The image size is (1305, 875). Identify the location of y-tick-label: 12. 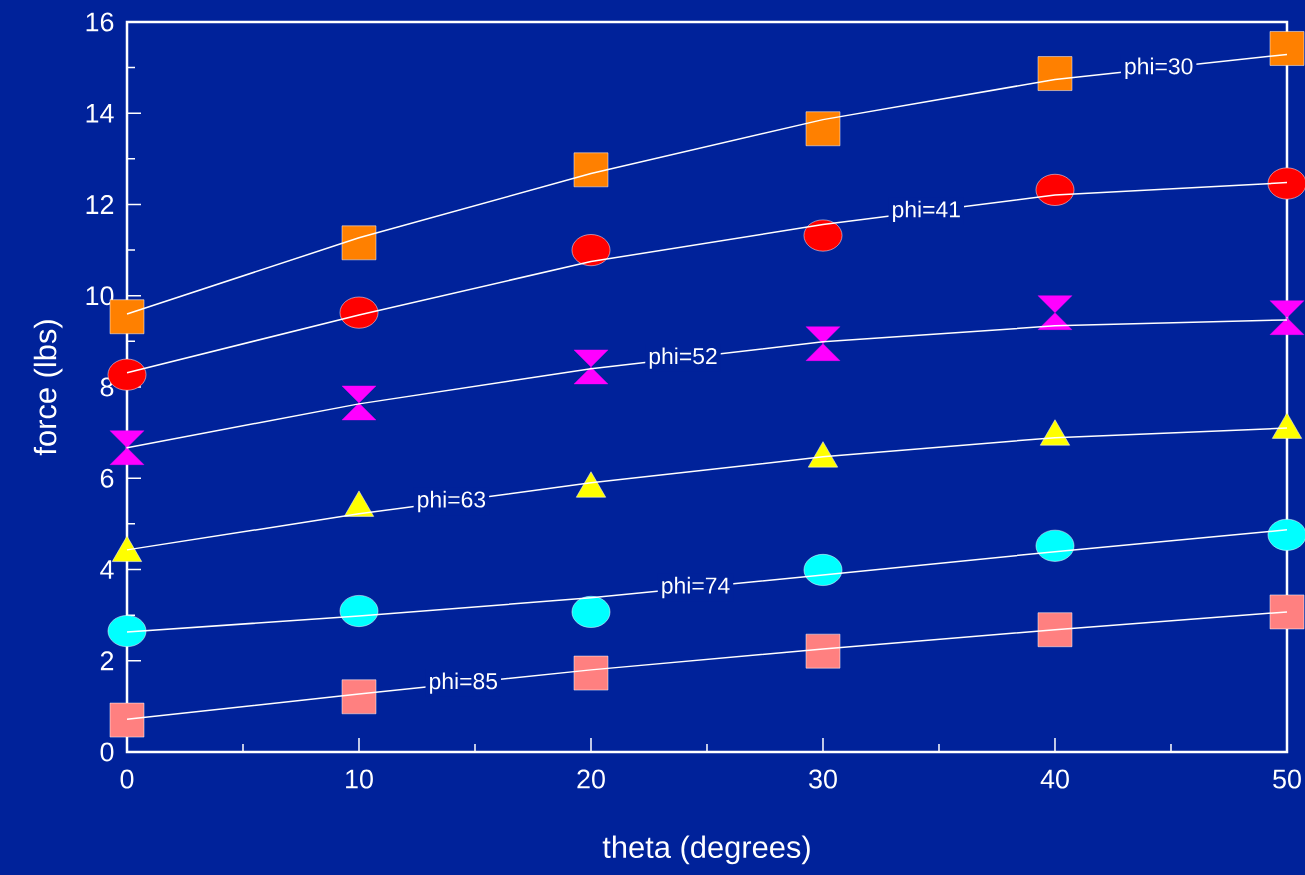
(100, 204).